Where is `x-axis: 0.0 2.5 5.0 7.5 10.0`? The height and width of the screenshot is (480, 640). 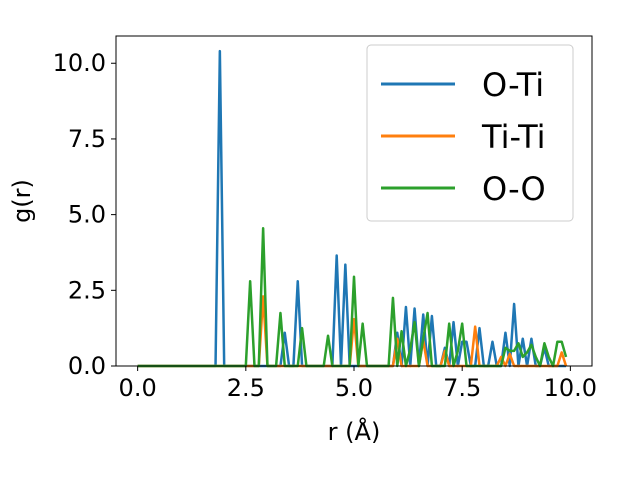
x-axis: 0.0 2.5 5.0 7.5 10.0 is located at coordinates (358, 384).